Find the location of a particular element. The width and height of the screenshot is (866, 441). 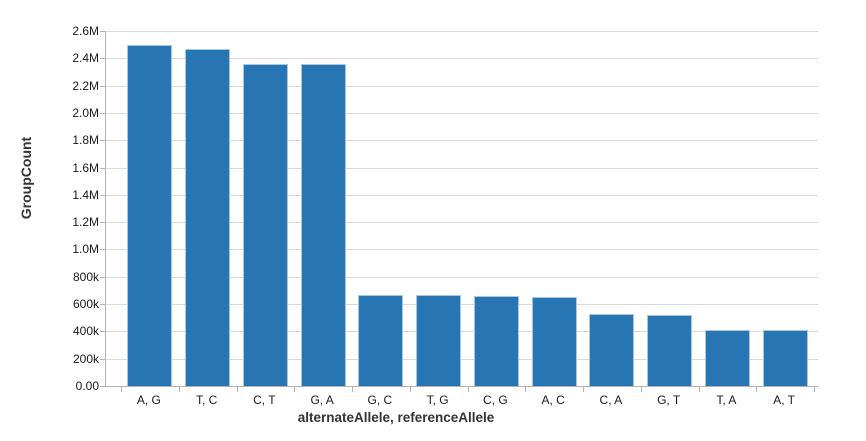

y-tick-label: 600k is located at coordinates (85, 304).